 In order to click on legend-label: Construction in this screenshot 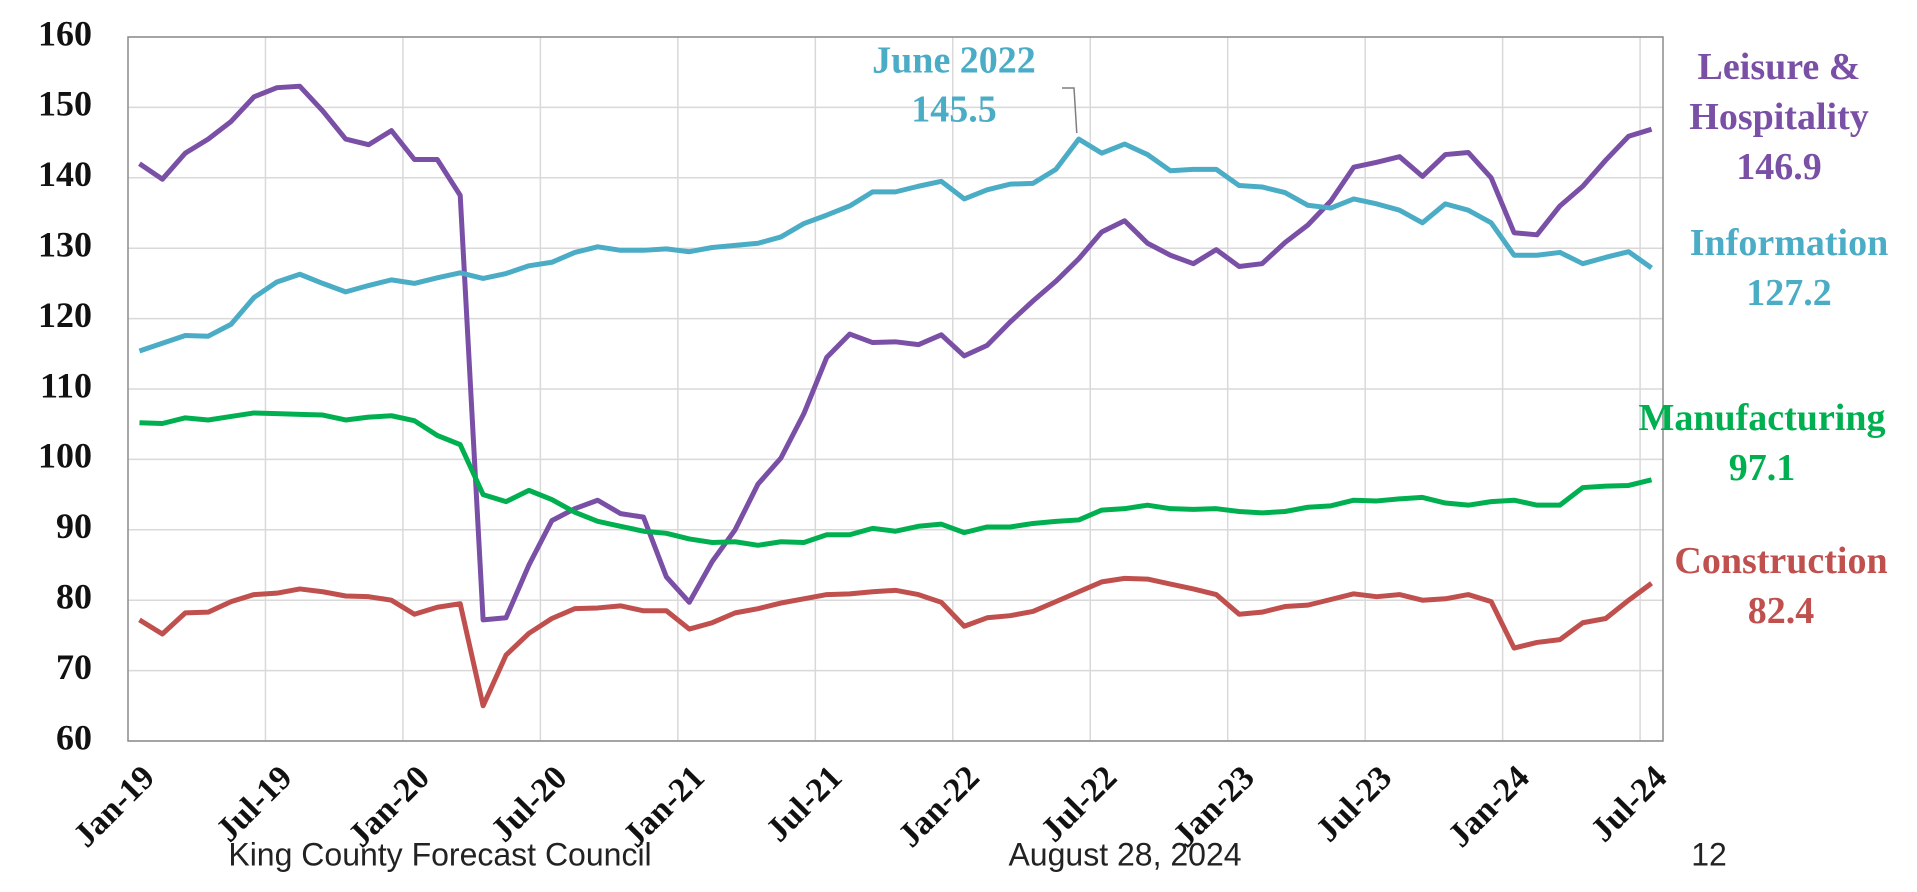, I will do `click(1781, 561)`.